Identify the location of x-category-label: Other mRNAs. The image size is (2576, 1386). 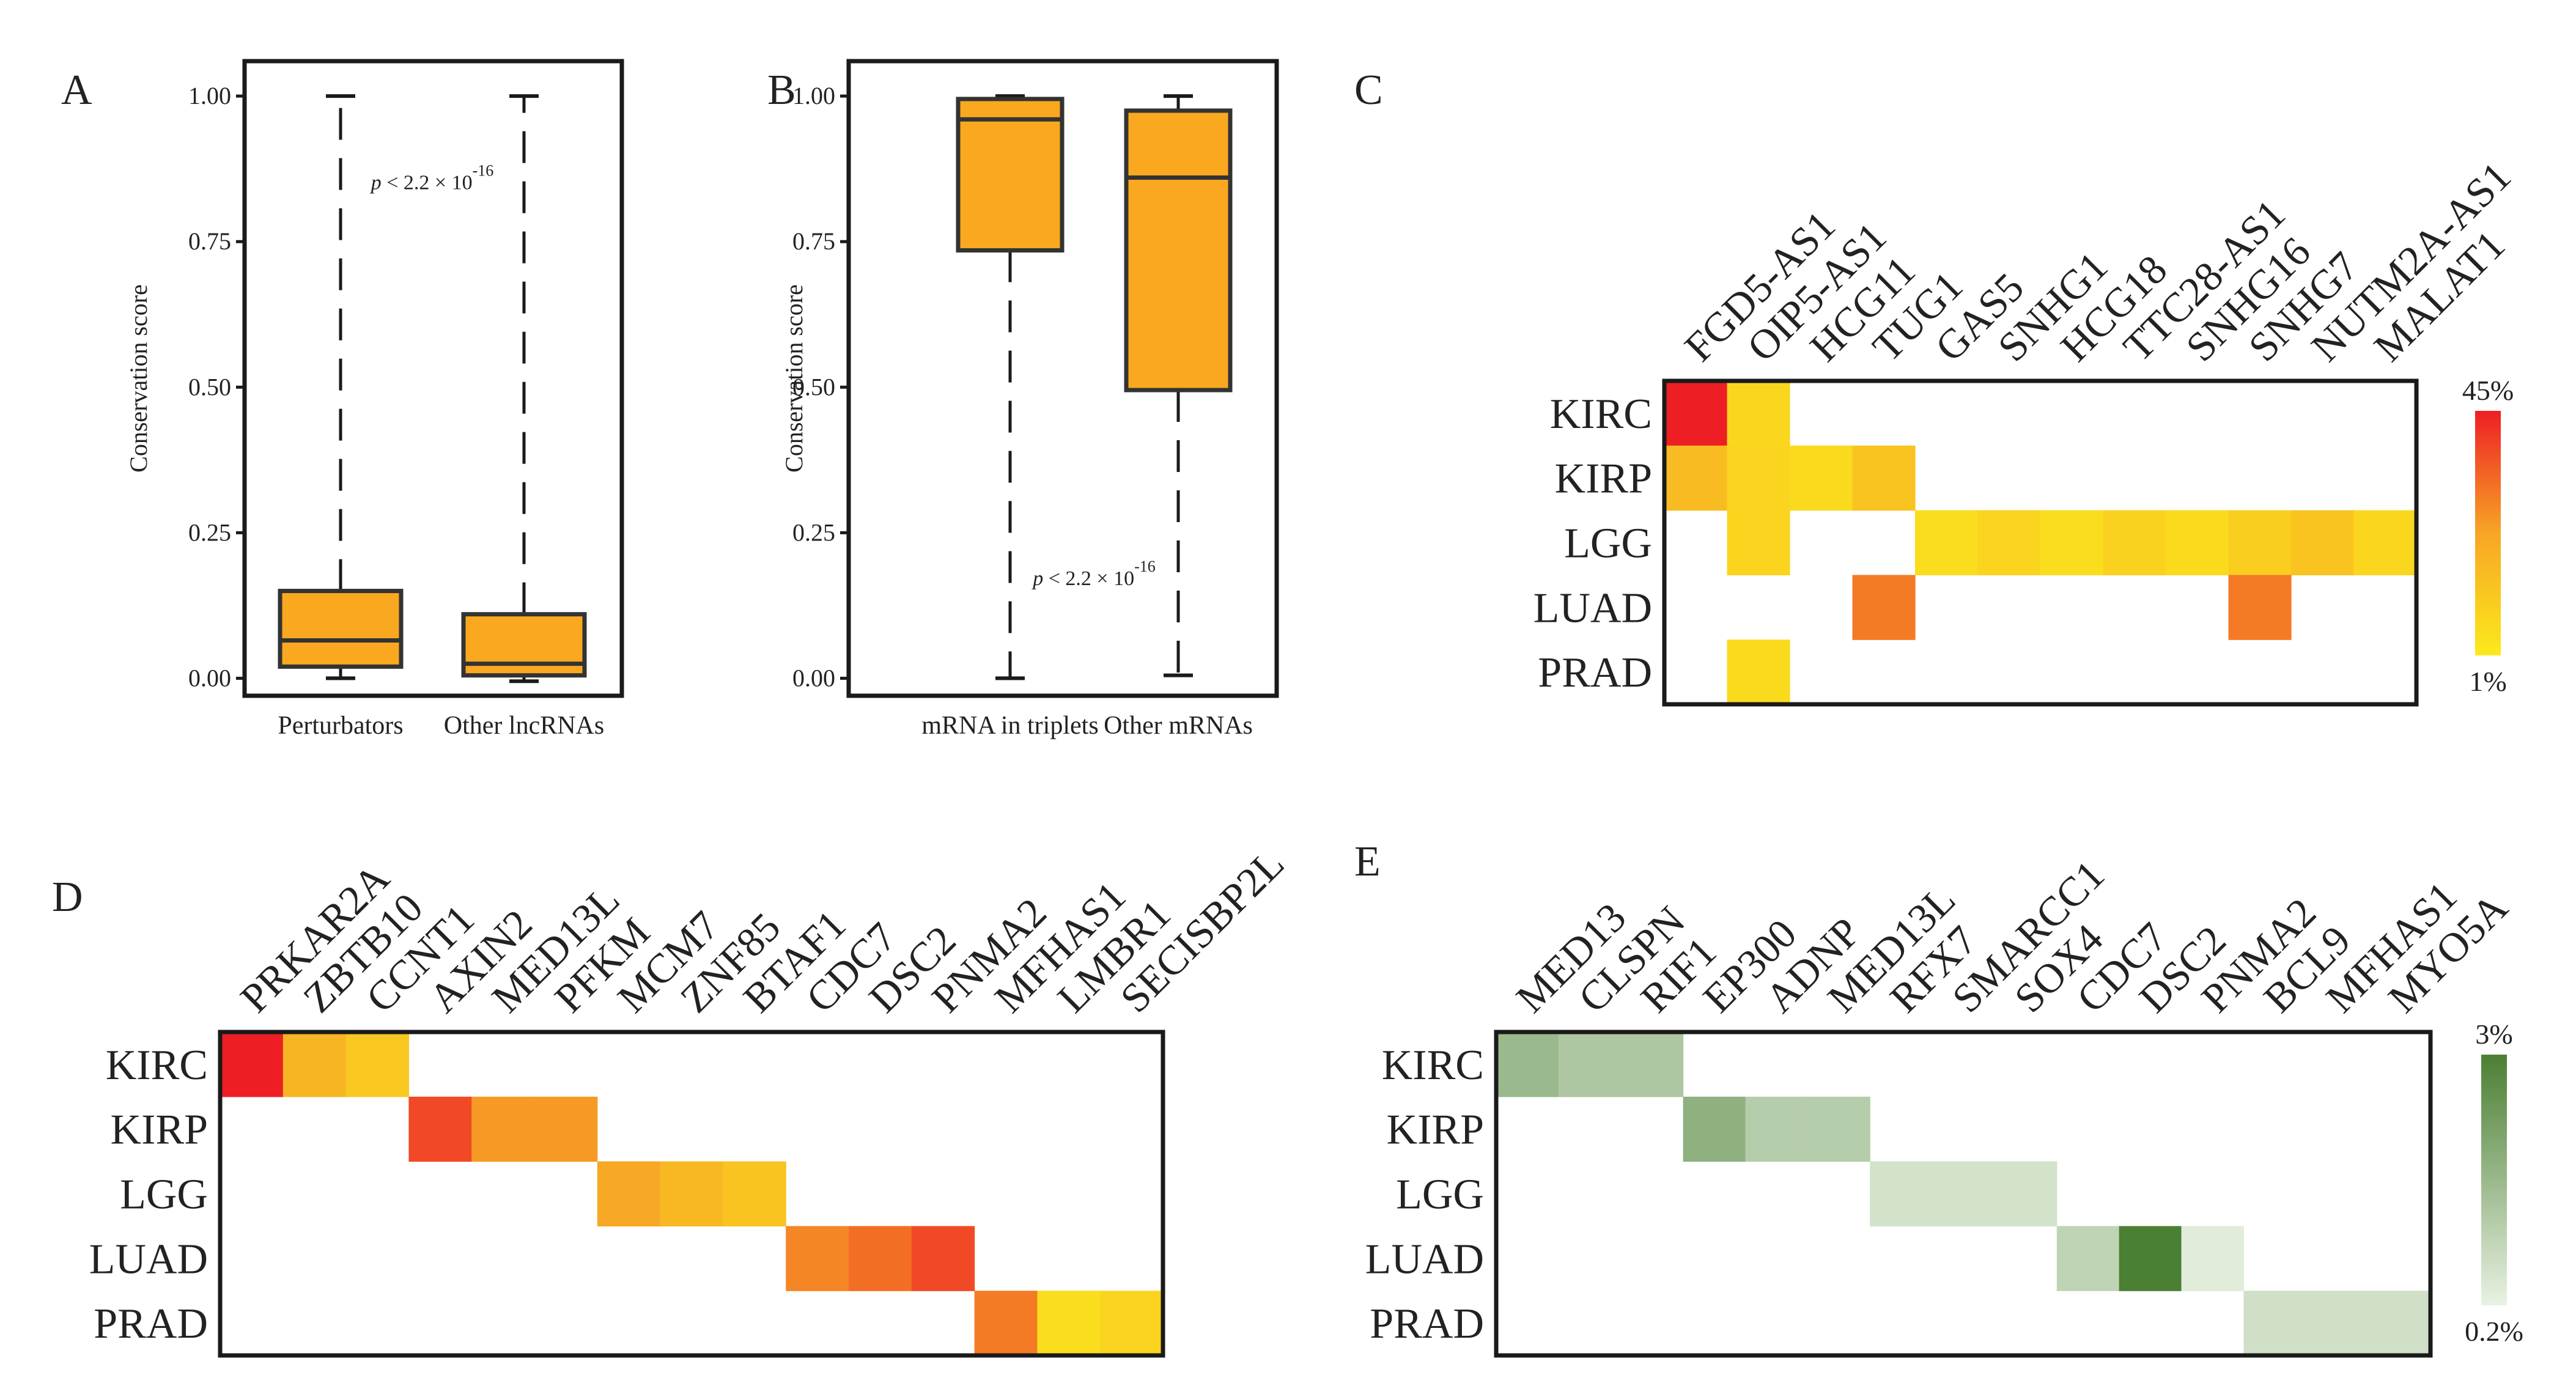
(1178, 726).